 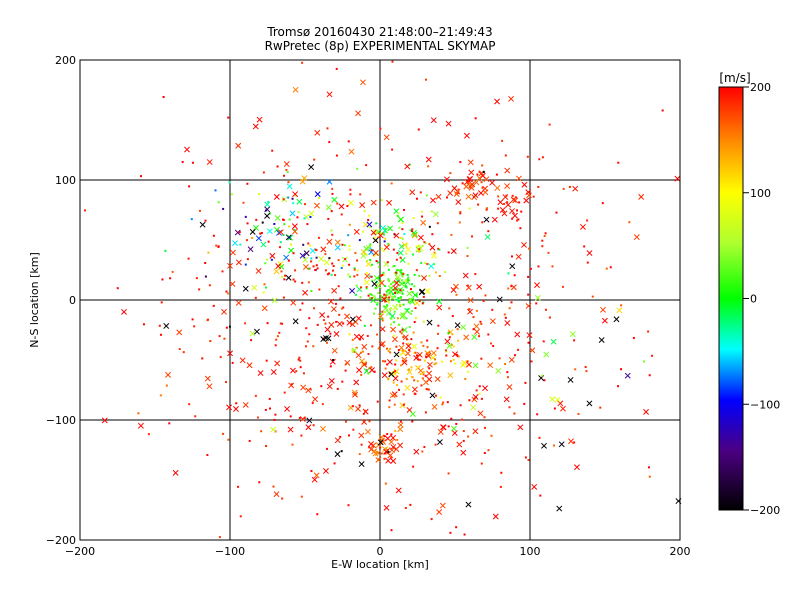 What do you see at coordinates (753, 299) in the screenshot?
I see `colorbar-tick-label: 0` at bounding box center [753, 299].